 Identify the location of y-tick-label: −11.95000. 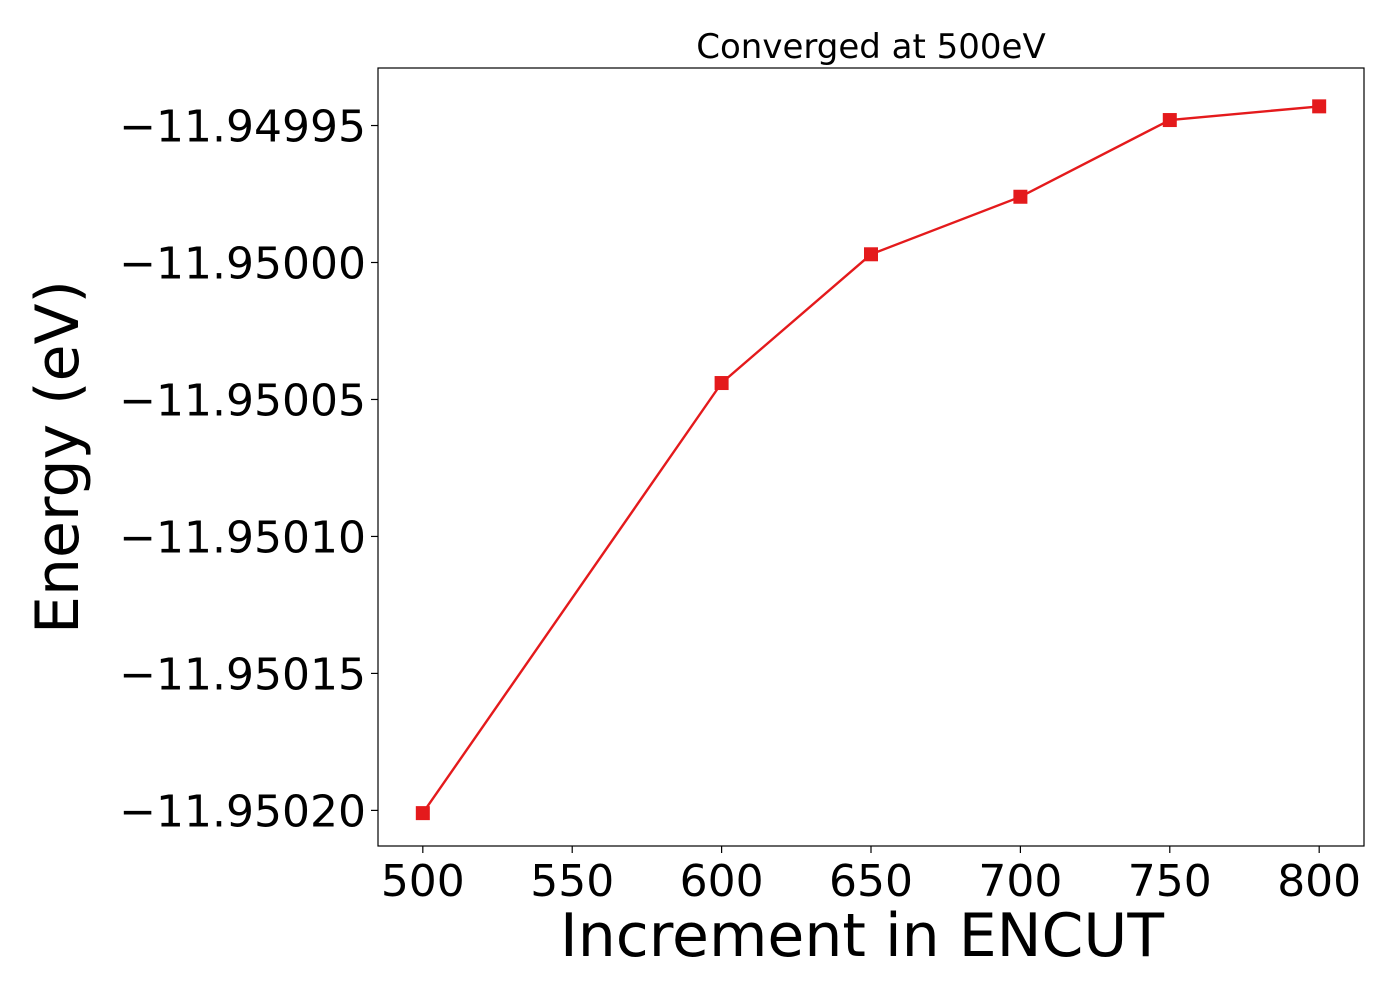
(242, 264).